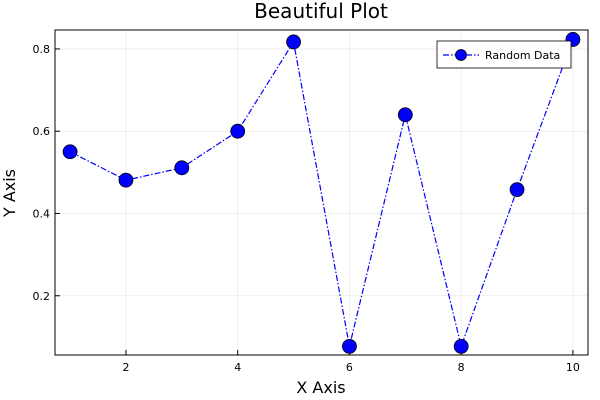 The image size is (600, 400). Describe the element at coordinates (321, 11) in the screenshot. I see `chart-title: Beautiful Plot` at that location.